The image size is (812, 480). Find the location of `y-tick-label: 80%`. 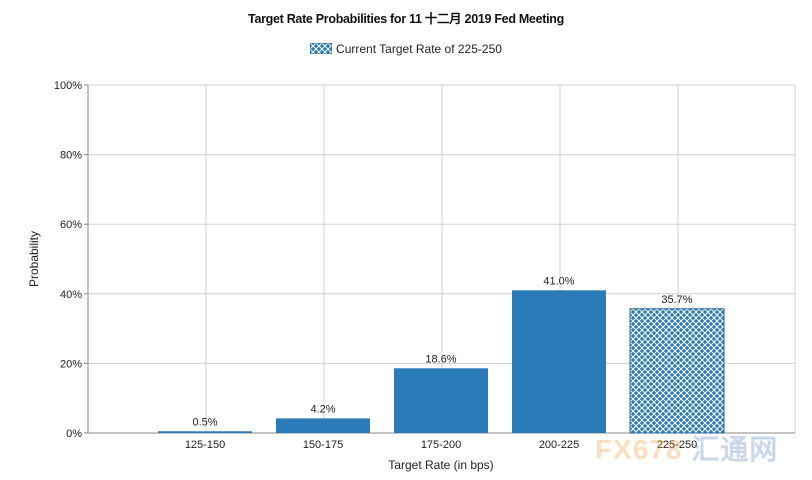

y-tick-label: 80% is located at coordinates (71, 156).